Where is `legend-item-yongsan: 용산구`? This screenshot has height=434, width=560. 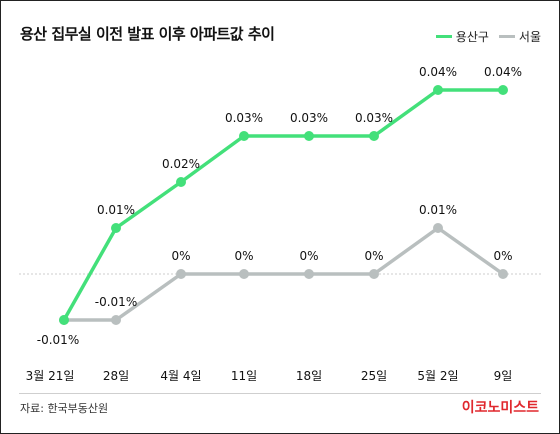 legend-item-yongsan: 용산구 is located at coordinates (462, 36).